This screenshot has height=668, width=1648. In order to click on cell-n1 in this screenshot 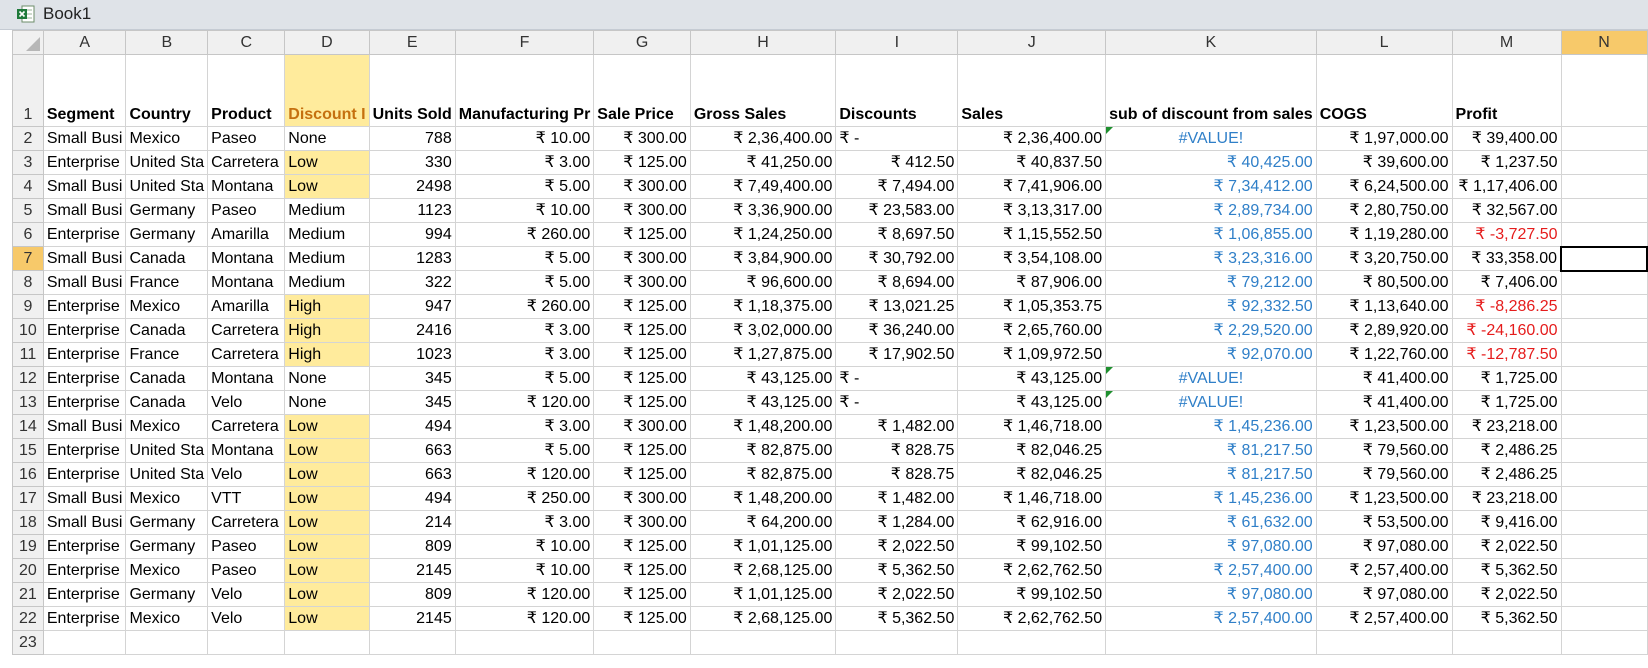, I will do `click(1604, 90)`.